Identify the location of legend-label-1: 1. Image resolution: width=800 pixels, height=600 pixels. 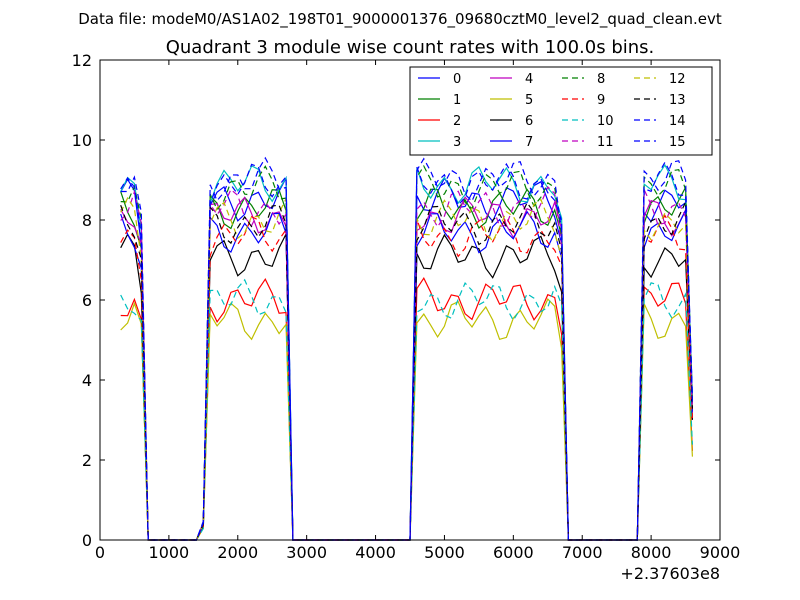
(457, 100).